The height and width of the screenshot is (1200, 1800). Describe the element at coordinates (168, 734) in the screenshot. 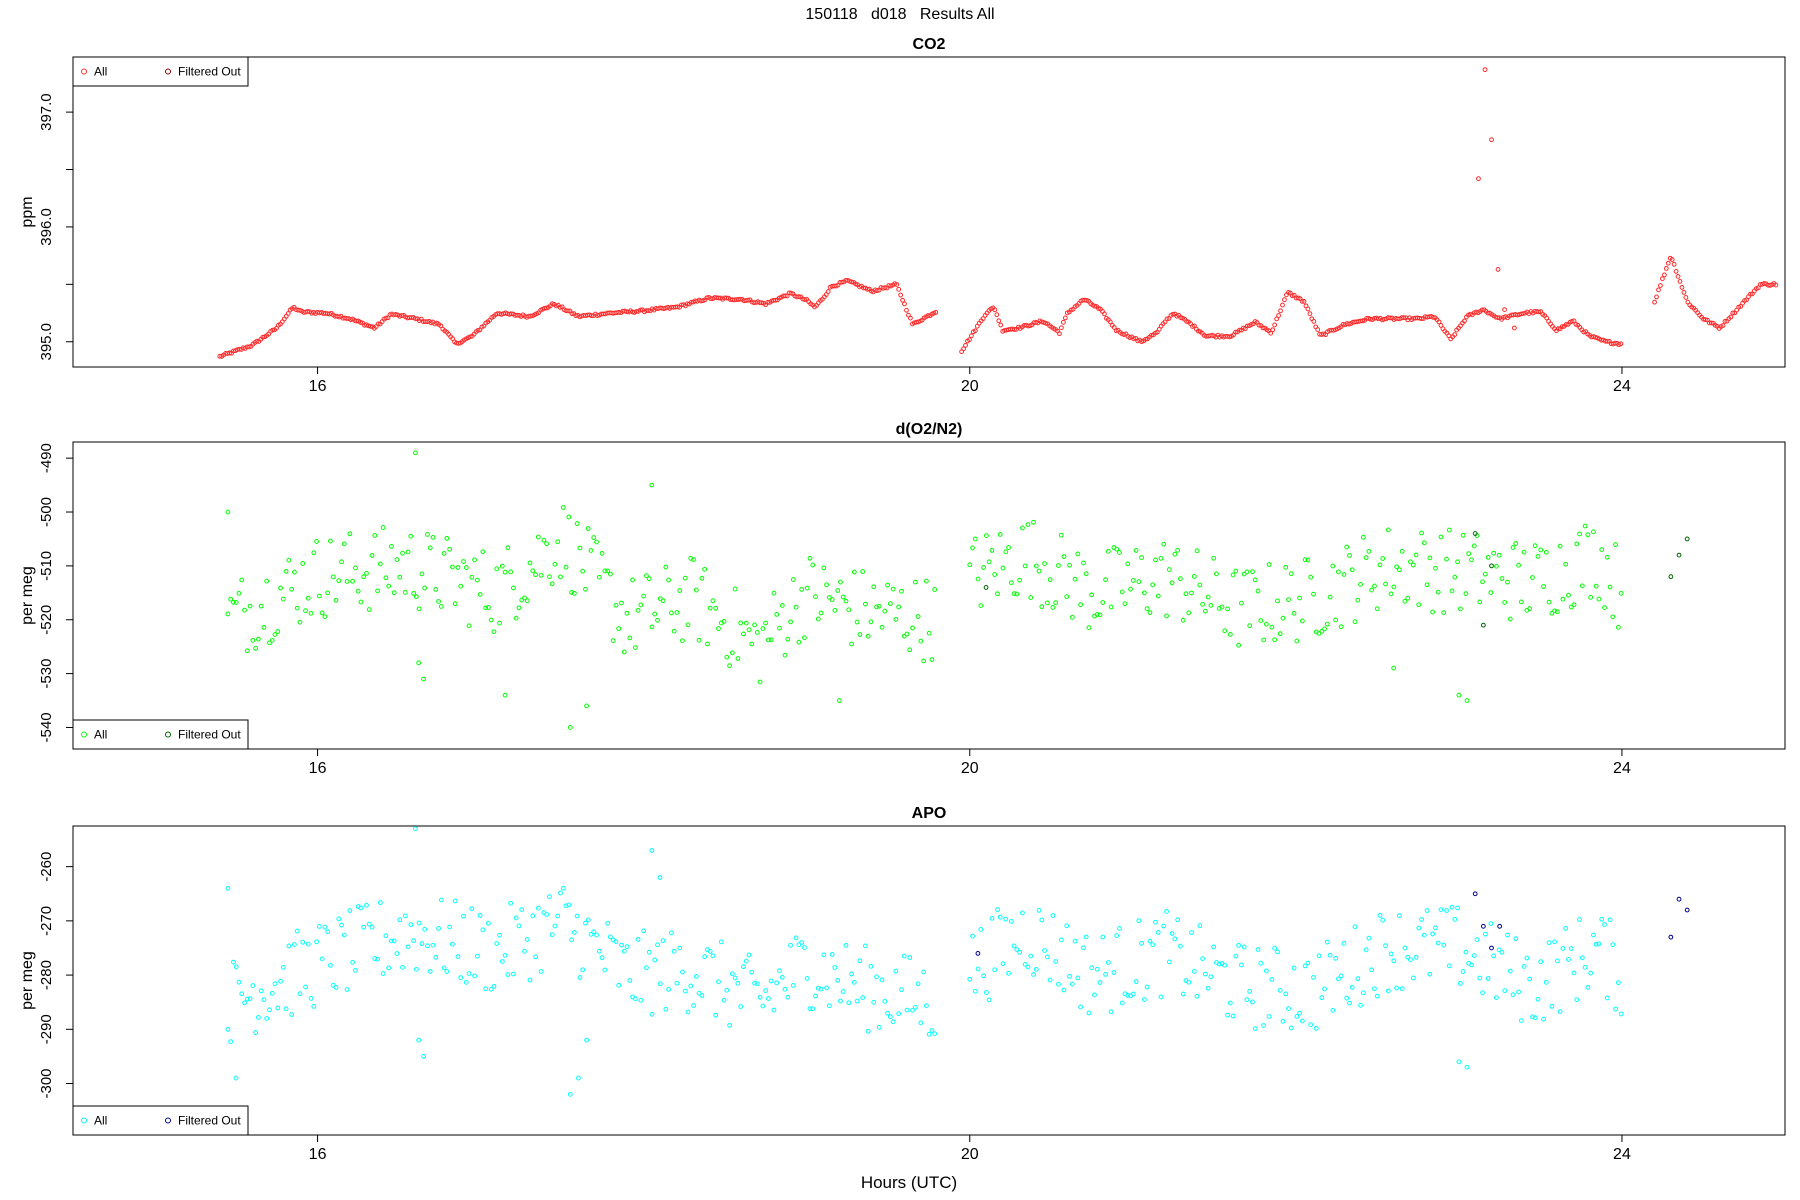

I see `legend-marker-filtered` at that location.